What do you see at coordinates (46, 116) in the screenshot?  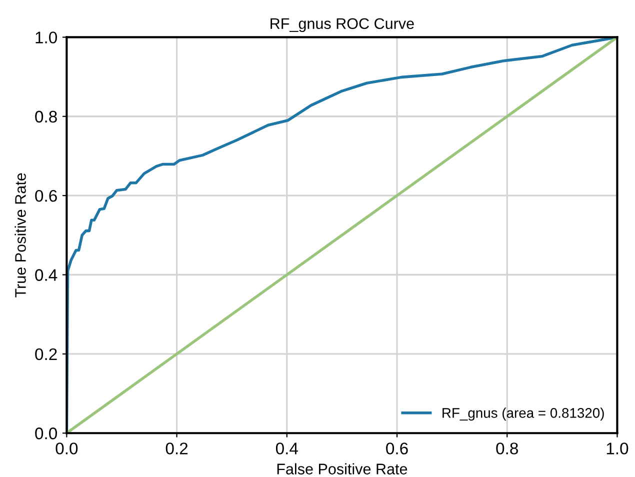 I see `y-tick-label: 0.8` at bounding box center [46, 116].